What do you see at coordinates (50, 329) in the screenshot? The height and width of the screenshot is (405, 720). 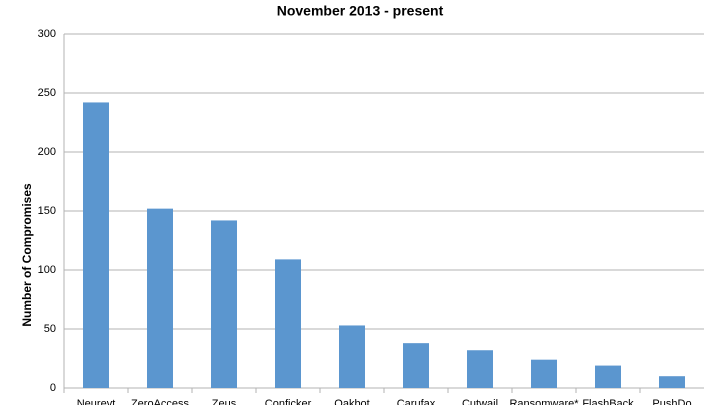 I see `y-tick-label: 50` at bounding box center [50, 329].